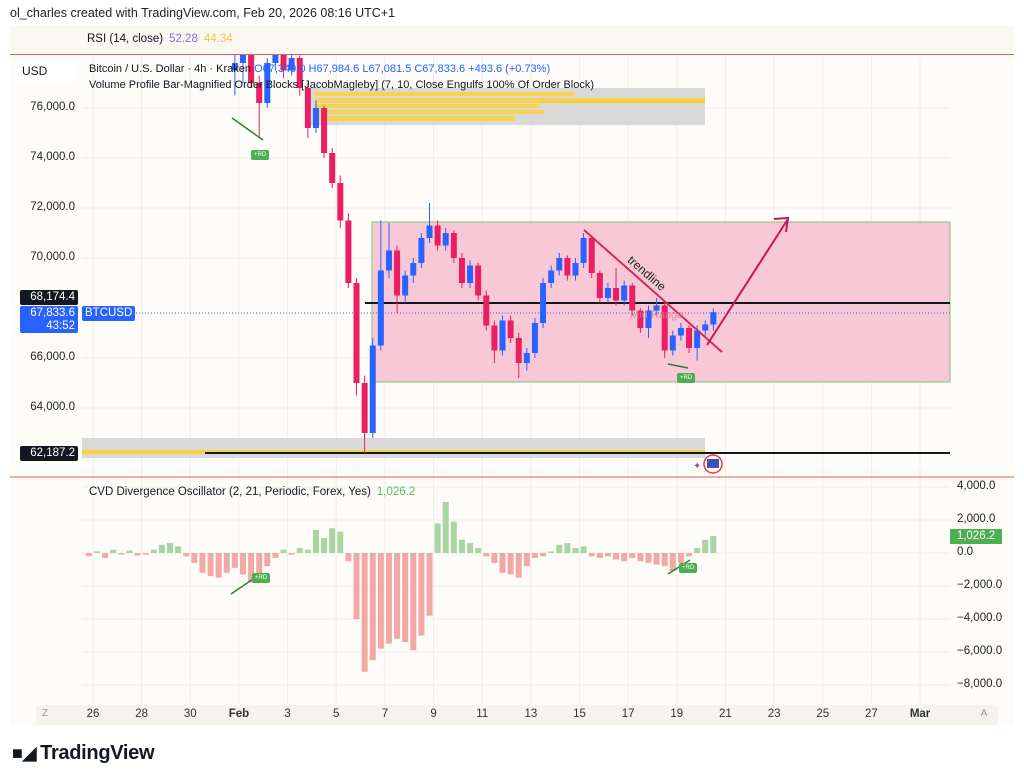  What do you see at coordinates (52, 157) in the screenshot?
I see `price-tick: 74,000.0` at bounding box center [52, 157].